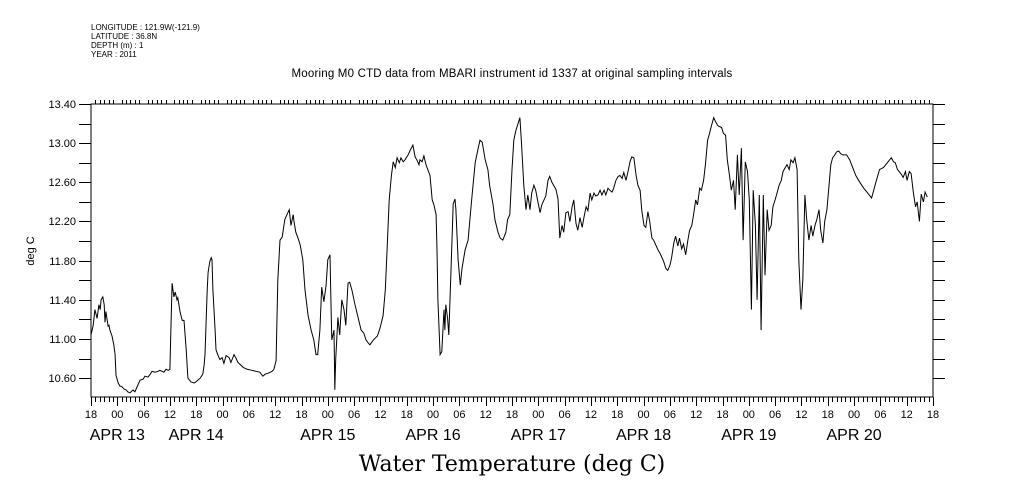 Image resolution: width=1009 pixels, height=504 pixels. What do you see at coordinates (117, 45) in the screenshot?
I see `meta-depth: DEPTH (m) : 1` at bounding box center [117, 45].